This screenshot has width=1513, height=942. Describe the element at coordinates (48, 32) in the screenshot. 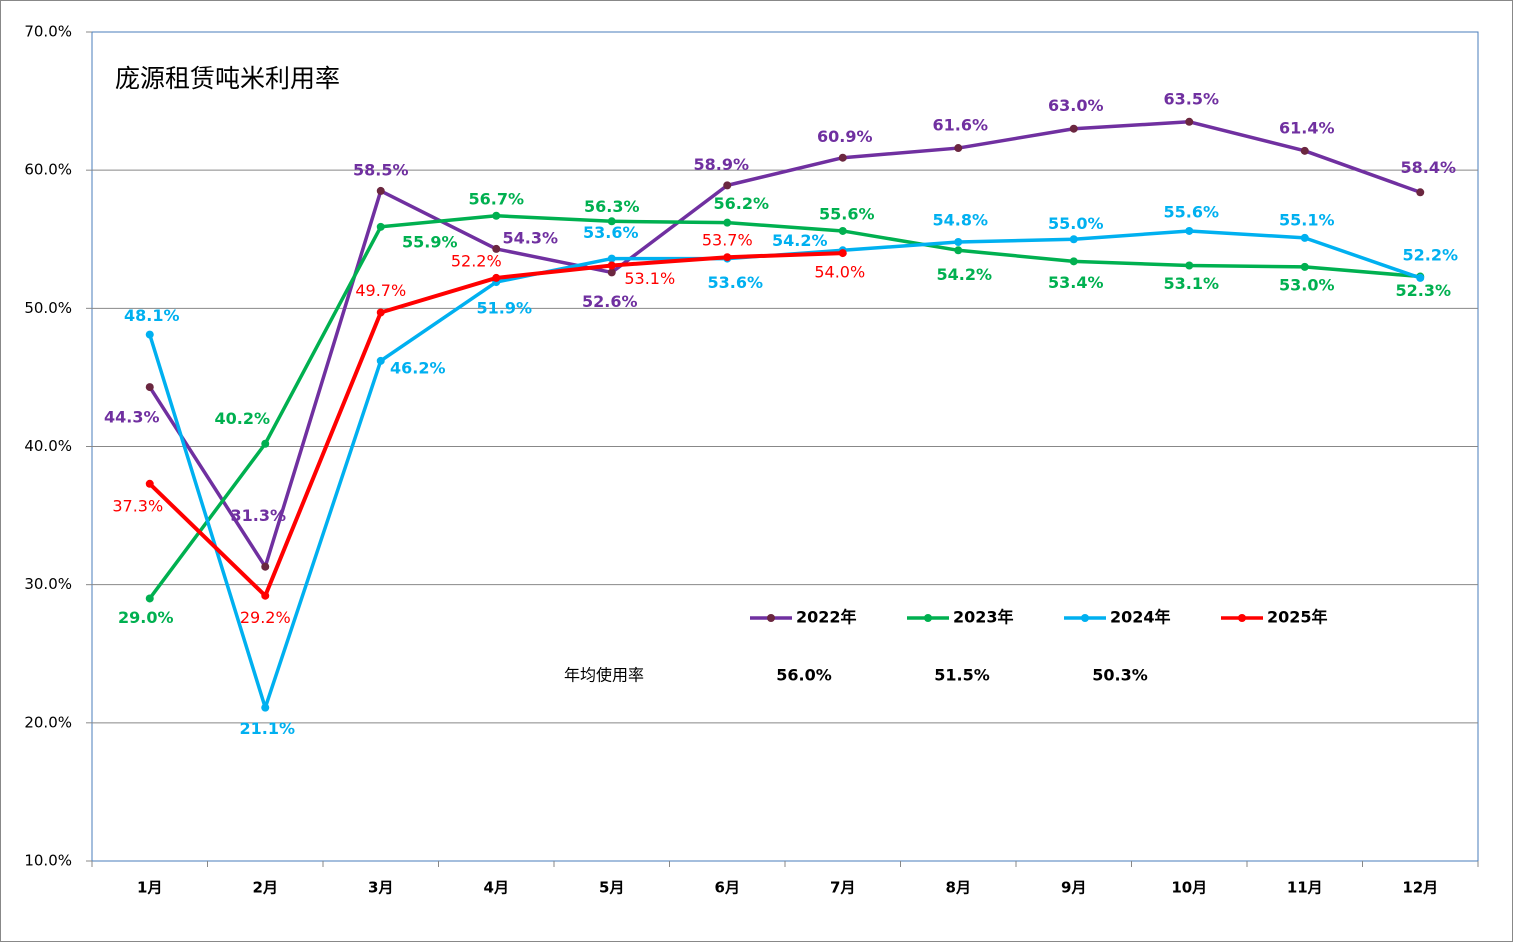

I see `y-tick-label: 70.0%` at that location.